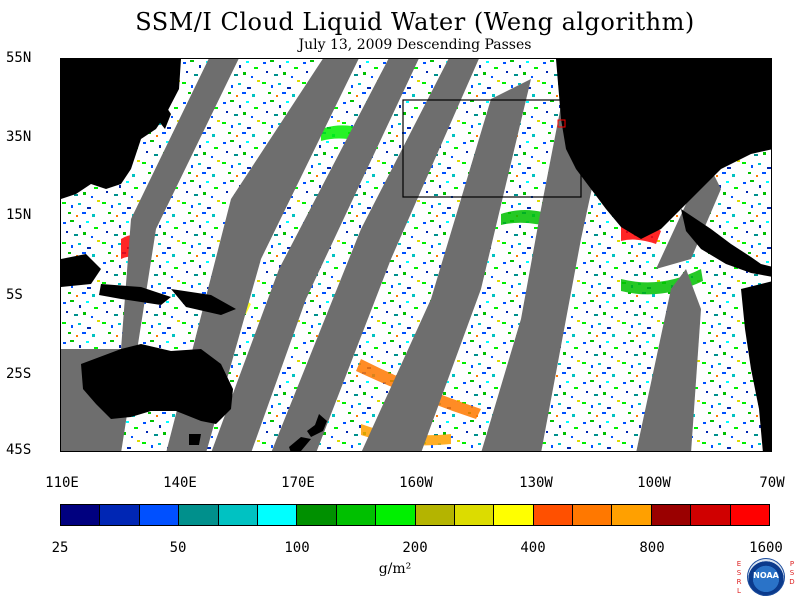  I want to click on lat-label-15n: 15N, so click(19, 215).